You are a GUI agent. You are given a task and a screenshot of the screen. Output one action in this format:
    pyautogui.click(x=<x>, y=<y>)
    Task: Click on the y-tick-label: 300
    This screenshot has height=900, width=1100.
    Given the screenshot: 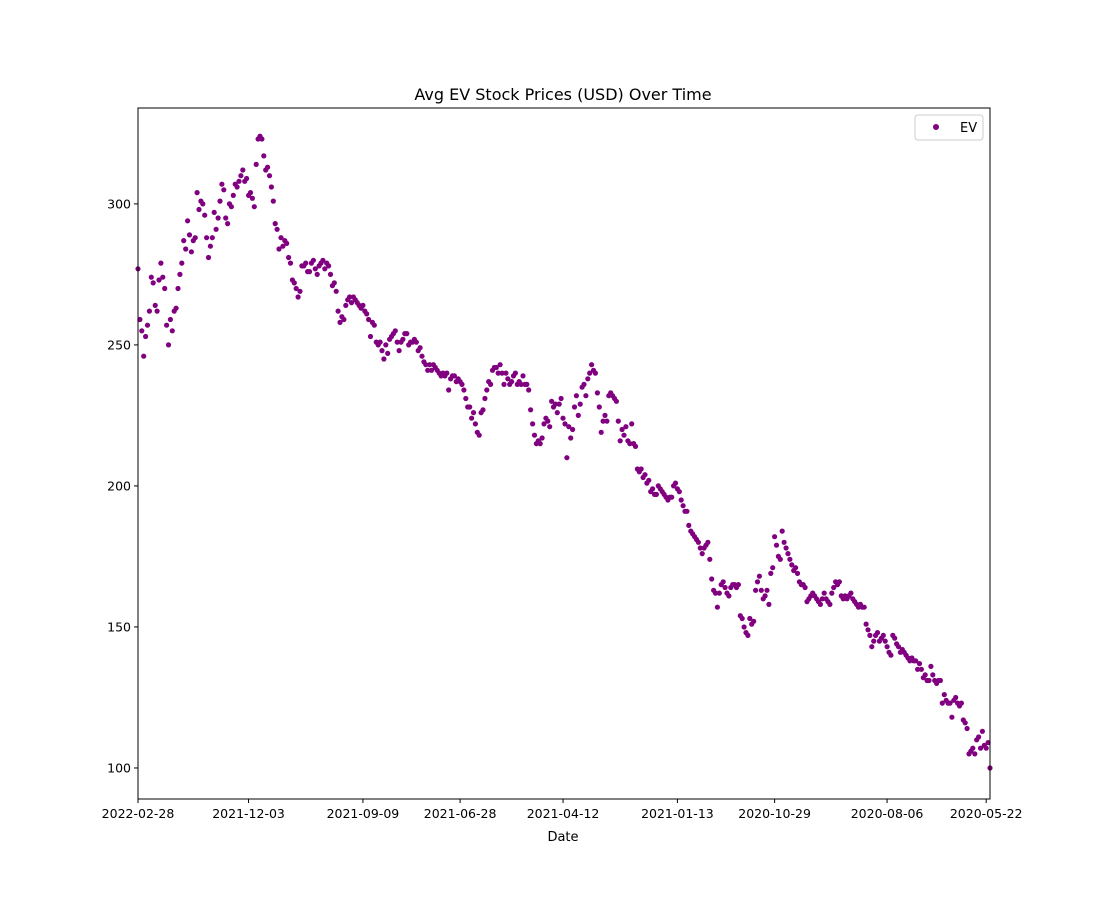 What is the action you would take?
    pyautogui.click(x=119, y=203)
    